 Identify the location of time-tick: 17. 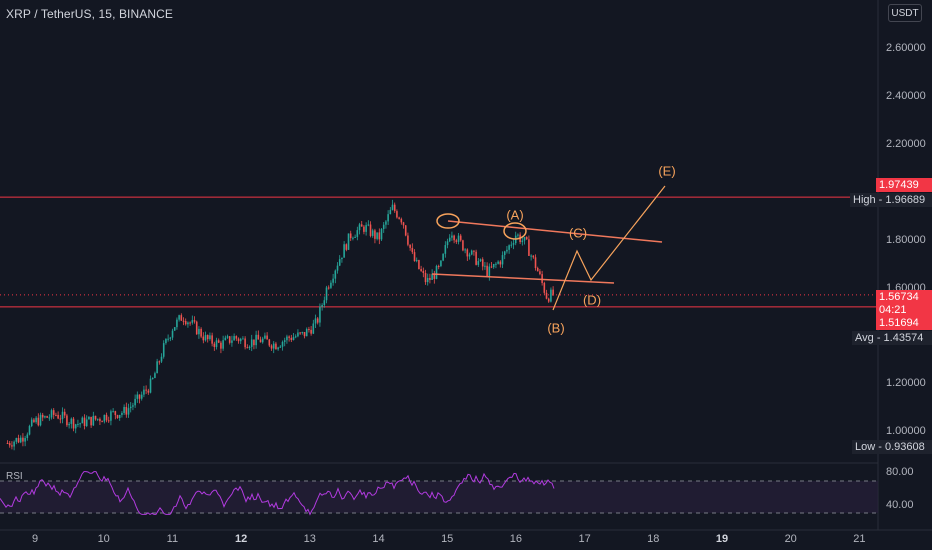
(584, 539).